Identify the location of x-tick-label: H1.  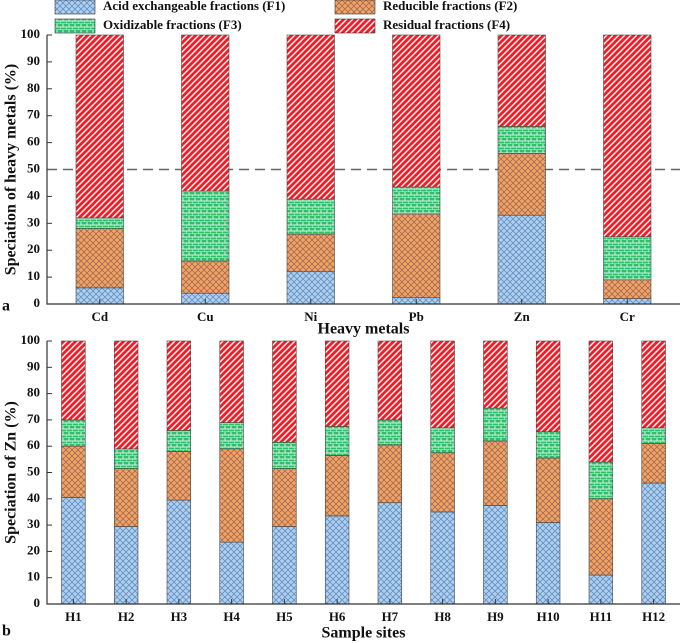
(73, 616).